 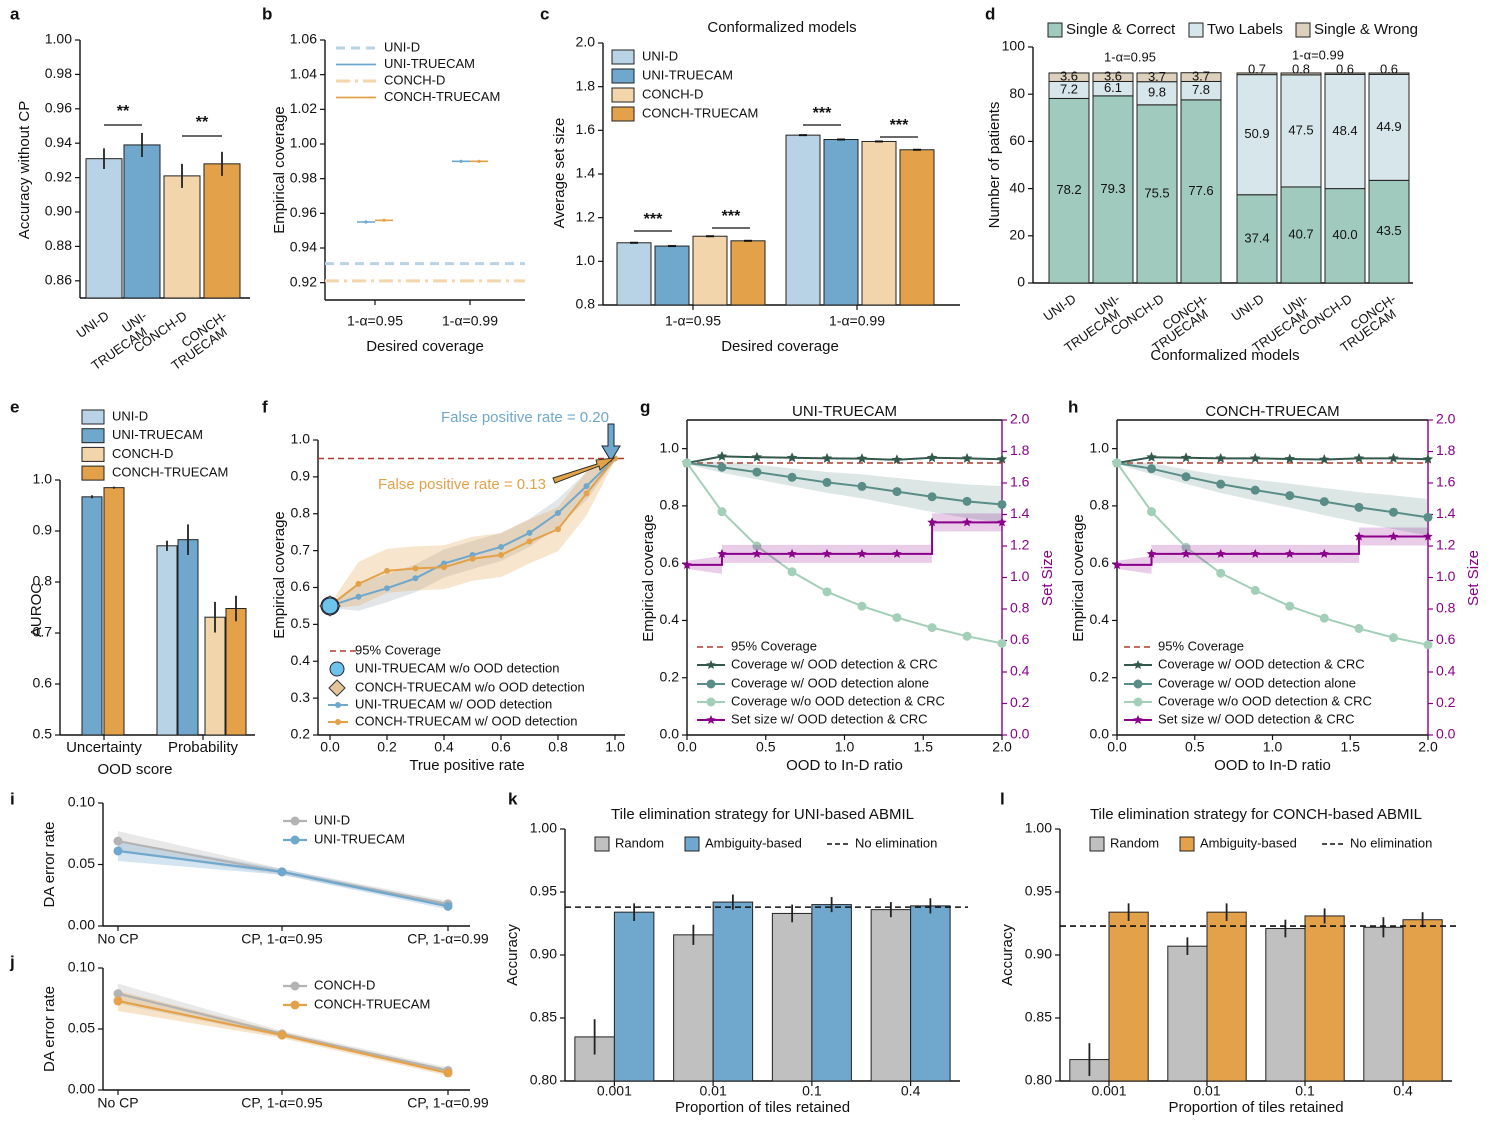 What do you see at coordinates (303, 143) in the screenshot?
I see `y-tick-label: 1.00` at bounding box center [303, 143].